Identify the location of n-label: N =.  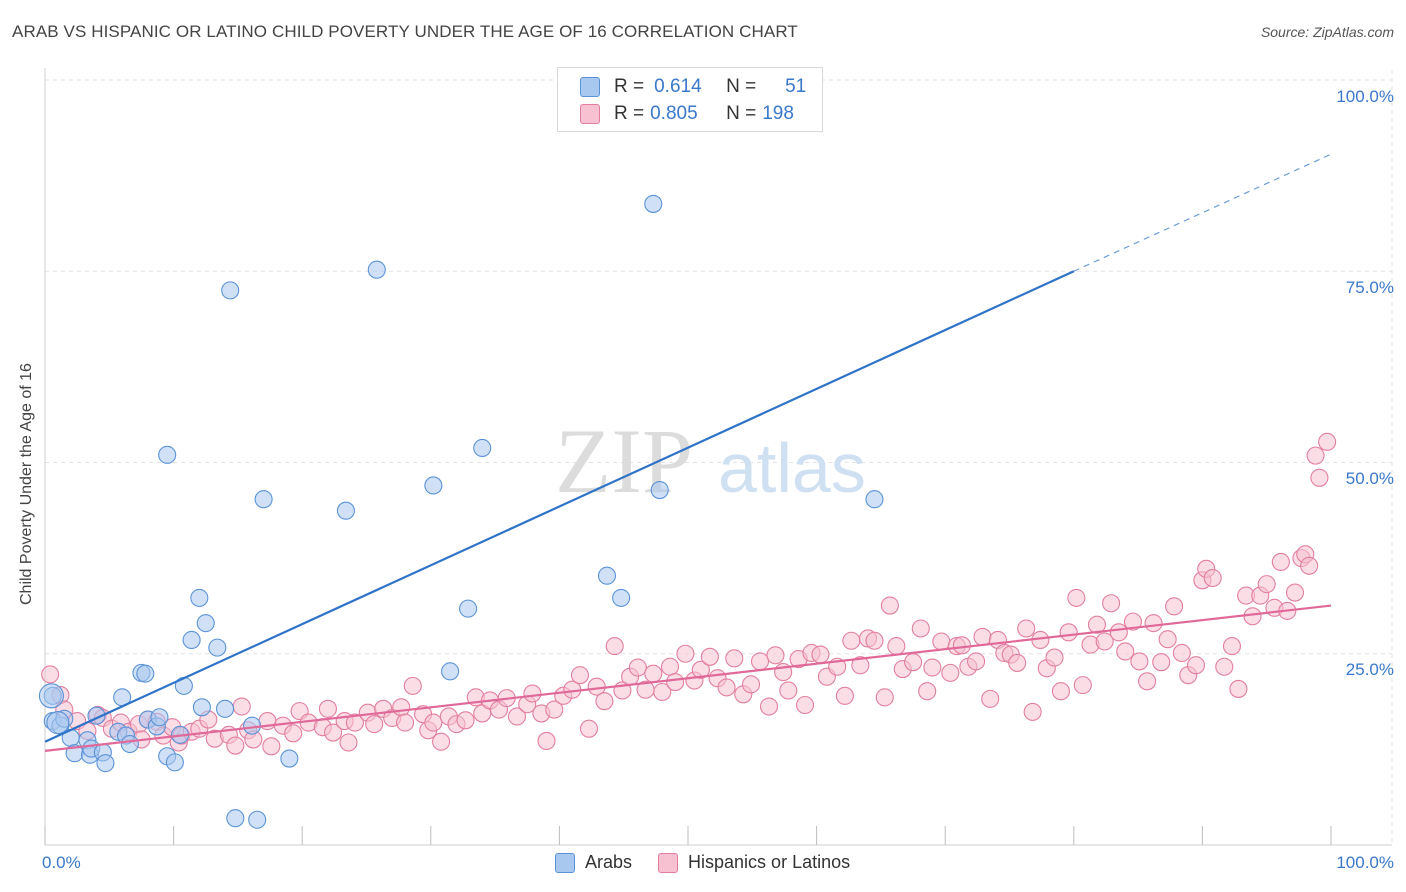
(741, 113).